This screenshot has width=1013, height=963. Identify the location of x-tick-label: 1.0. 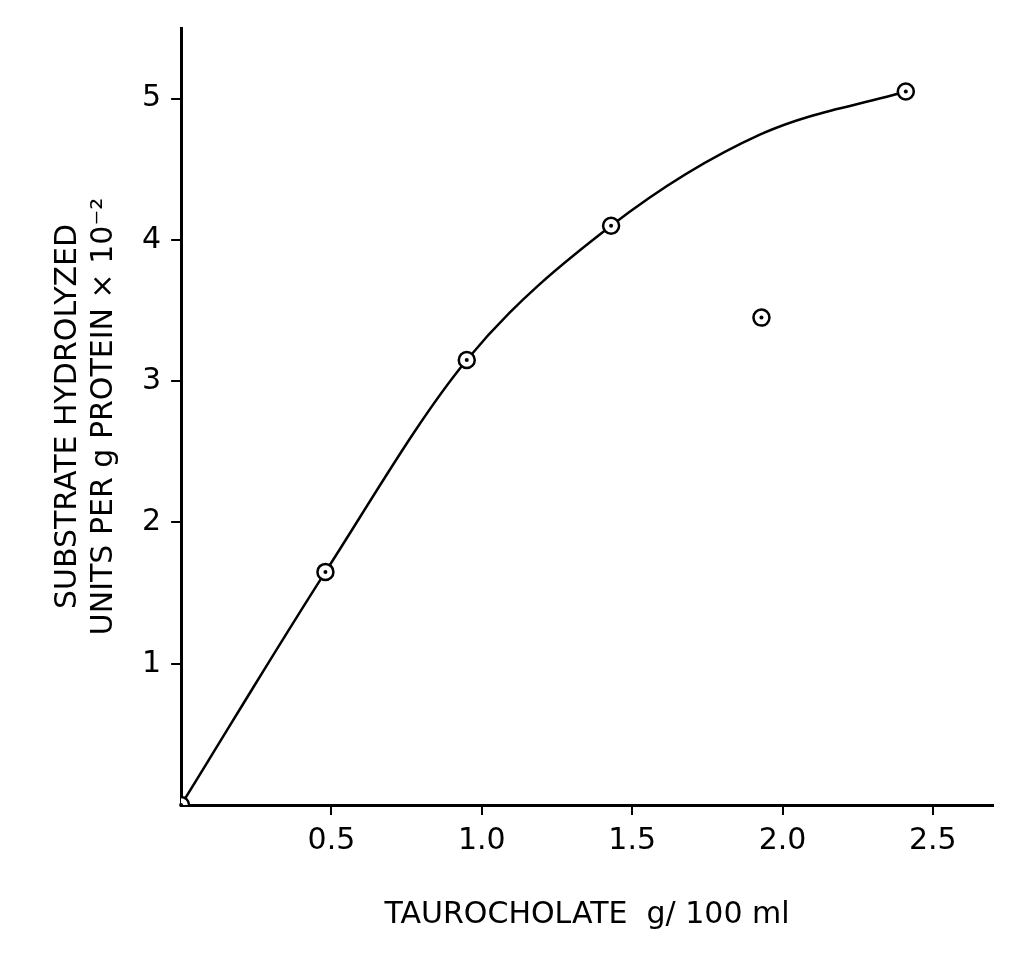
(481, 838).